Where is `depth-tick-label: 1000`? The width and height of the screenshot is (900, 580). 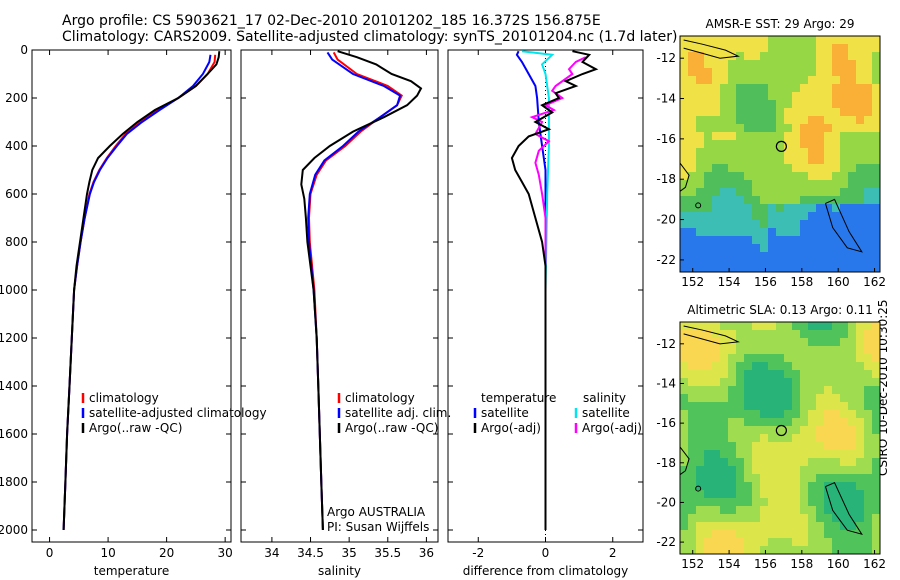
depth-tick-label: 1000 is located at coordinates (14, 290).